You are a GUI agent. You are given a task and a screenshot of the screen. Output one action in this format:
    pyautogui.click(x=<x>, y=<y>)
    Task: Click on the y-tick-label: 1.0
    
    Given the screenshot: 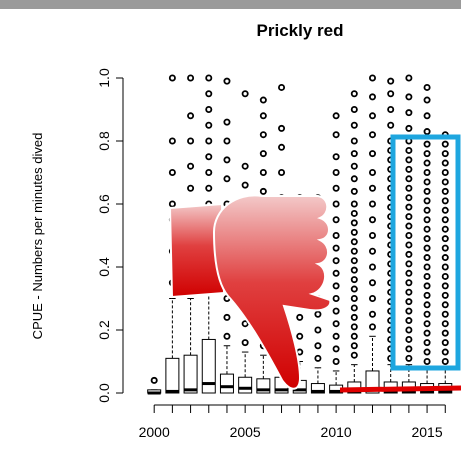 What is the action you would take?
    pyautogui.click(x=104, y=78)
    